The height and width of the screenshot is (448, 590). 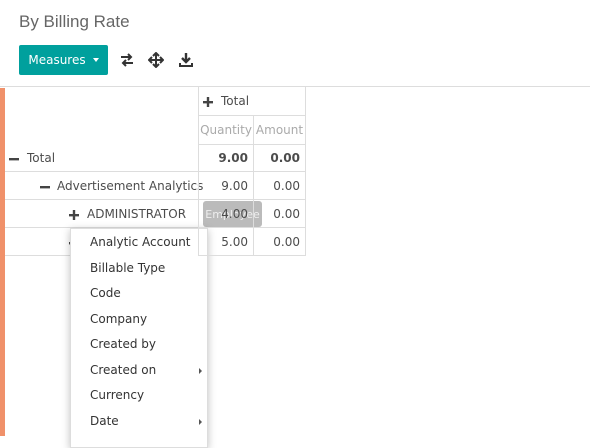 What do you see at coordinates (252, 101) in the screenshot?
I see `column-header: Total` at bounding box center [252, 101].